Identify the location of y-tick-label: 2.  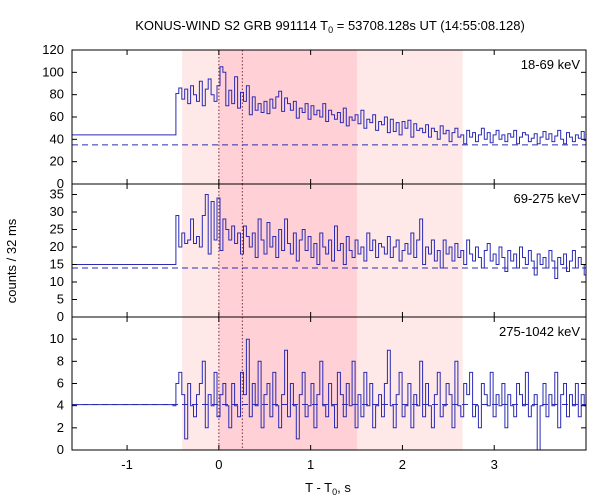
(60, 427).